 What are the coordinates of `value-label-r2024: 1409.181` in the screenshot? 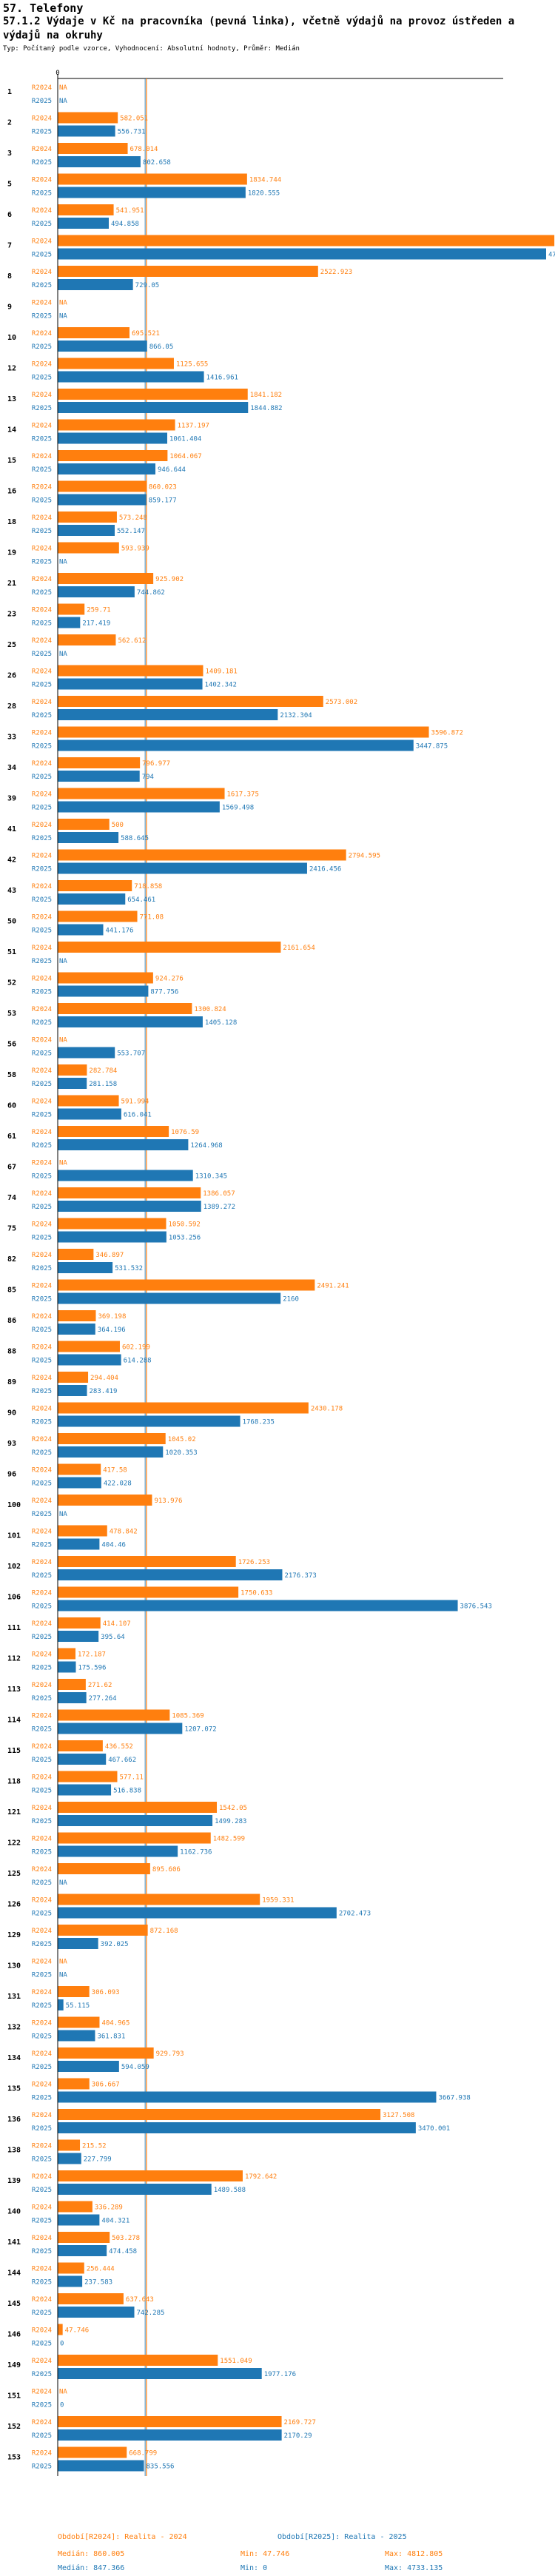 It's located at (221, 672).